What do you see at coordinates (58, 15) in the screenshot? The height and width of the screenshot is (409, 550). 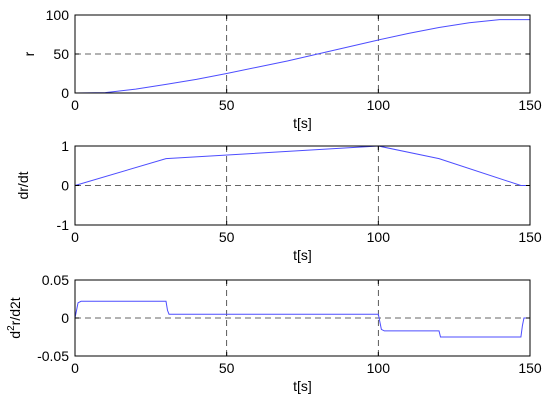 I see `y-tick-label: 100` at bounding box center [58, 15].